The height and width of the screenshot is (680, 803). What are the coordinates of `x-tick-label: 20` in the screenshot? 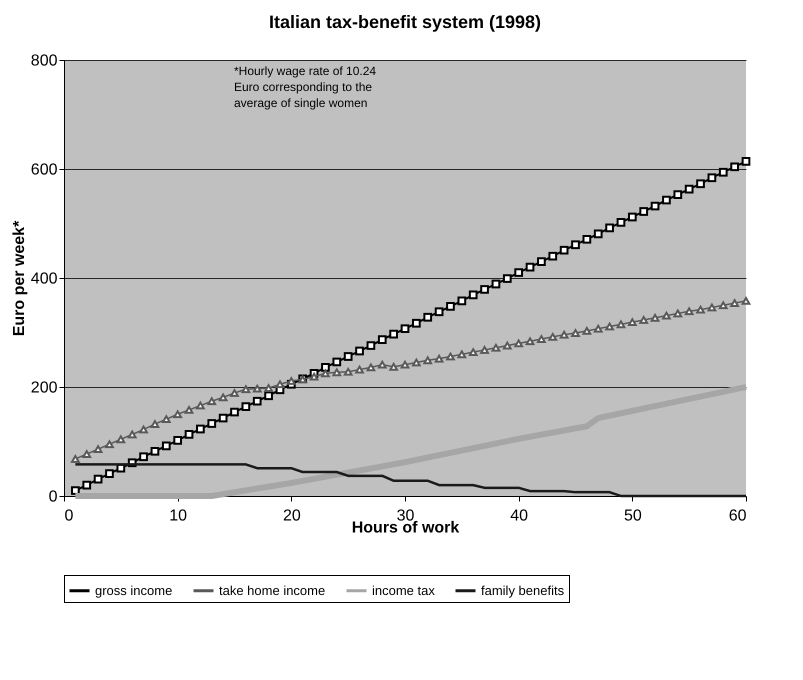 It's located at (291, 516).